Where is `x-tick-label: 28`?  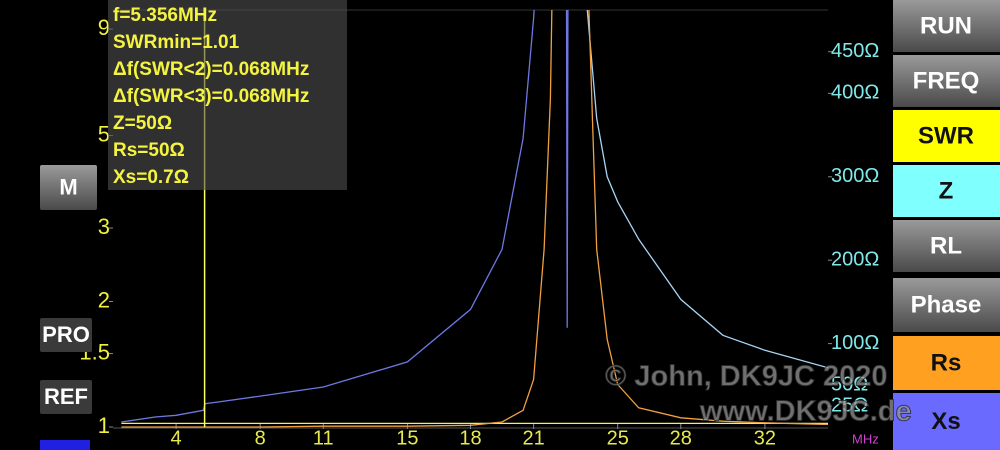
x-tick-label: 28 is located at coordinates (681, 438).